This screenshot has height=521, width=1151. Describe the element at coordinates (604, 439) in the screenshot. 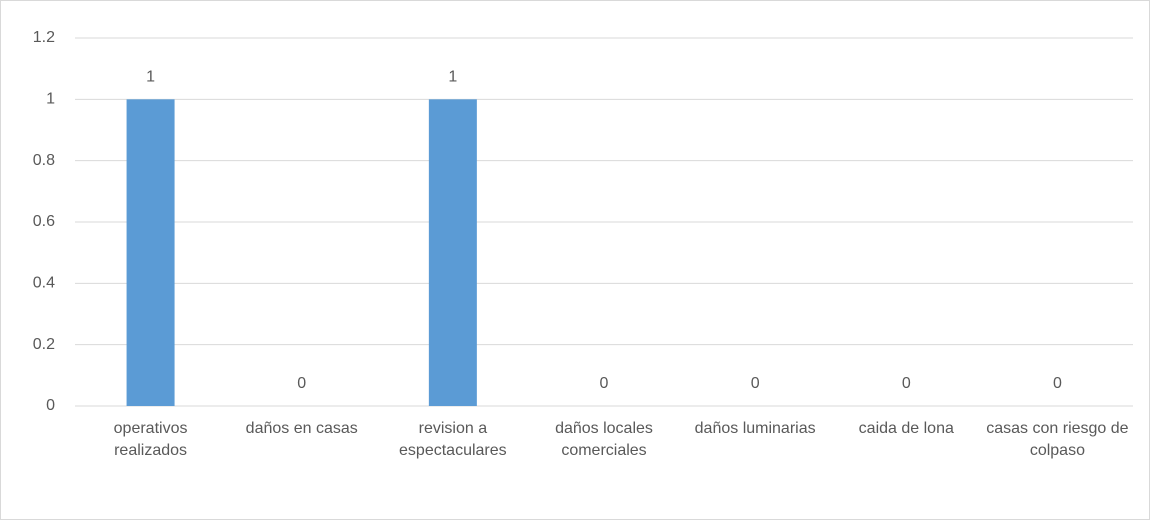

I see `x-tick-label: daños locales comerciales` at that location.